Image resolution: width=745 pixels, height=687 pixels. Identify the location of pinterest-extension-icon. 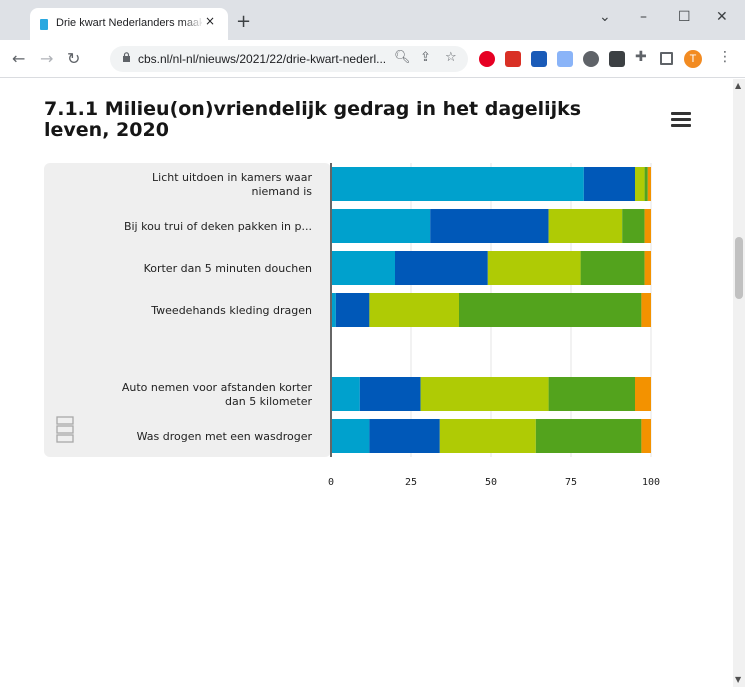
(487, 59).